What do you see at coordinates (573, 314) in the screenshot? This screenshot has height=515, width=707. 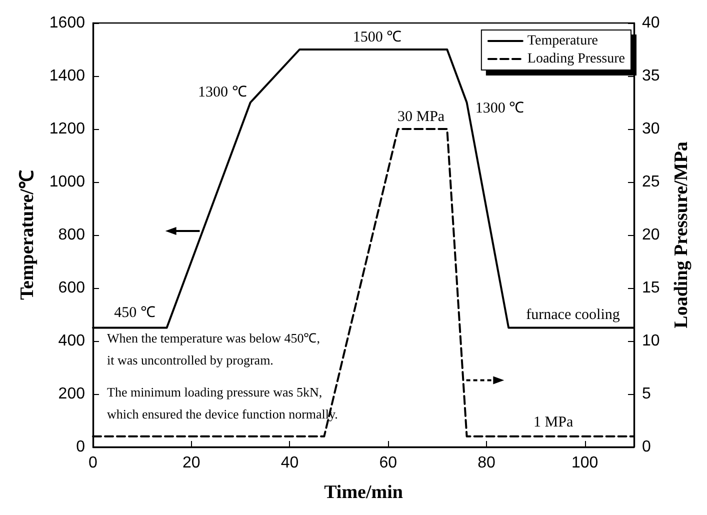 I see `annotation: furnace cooling` at bounding box center [573, 314].